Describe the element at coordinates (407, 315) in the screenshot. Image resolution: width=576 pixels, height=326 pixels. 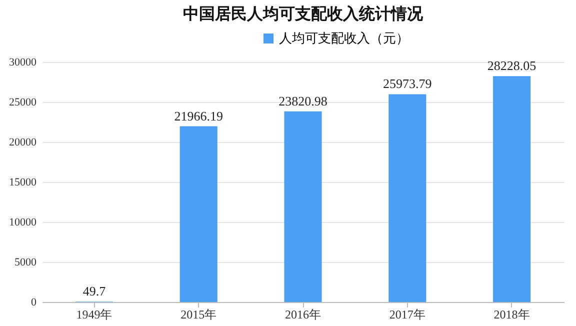
I see `x-tick-label: 2017年` at that location.